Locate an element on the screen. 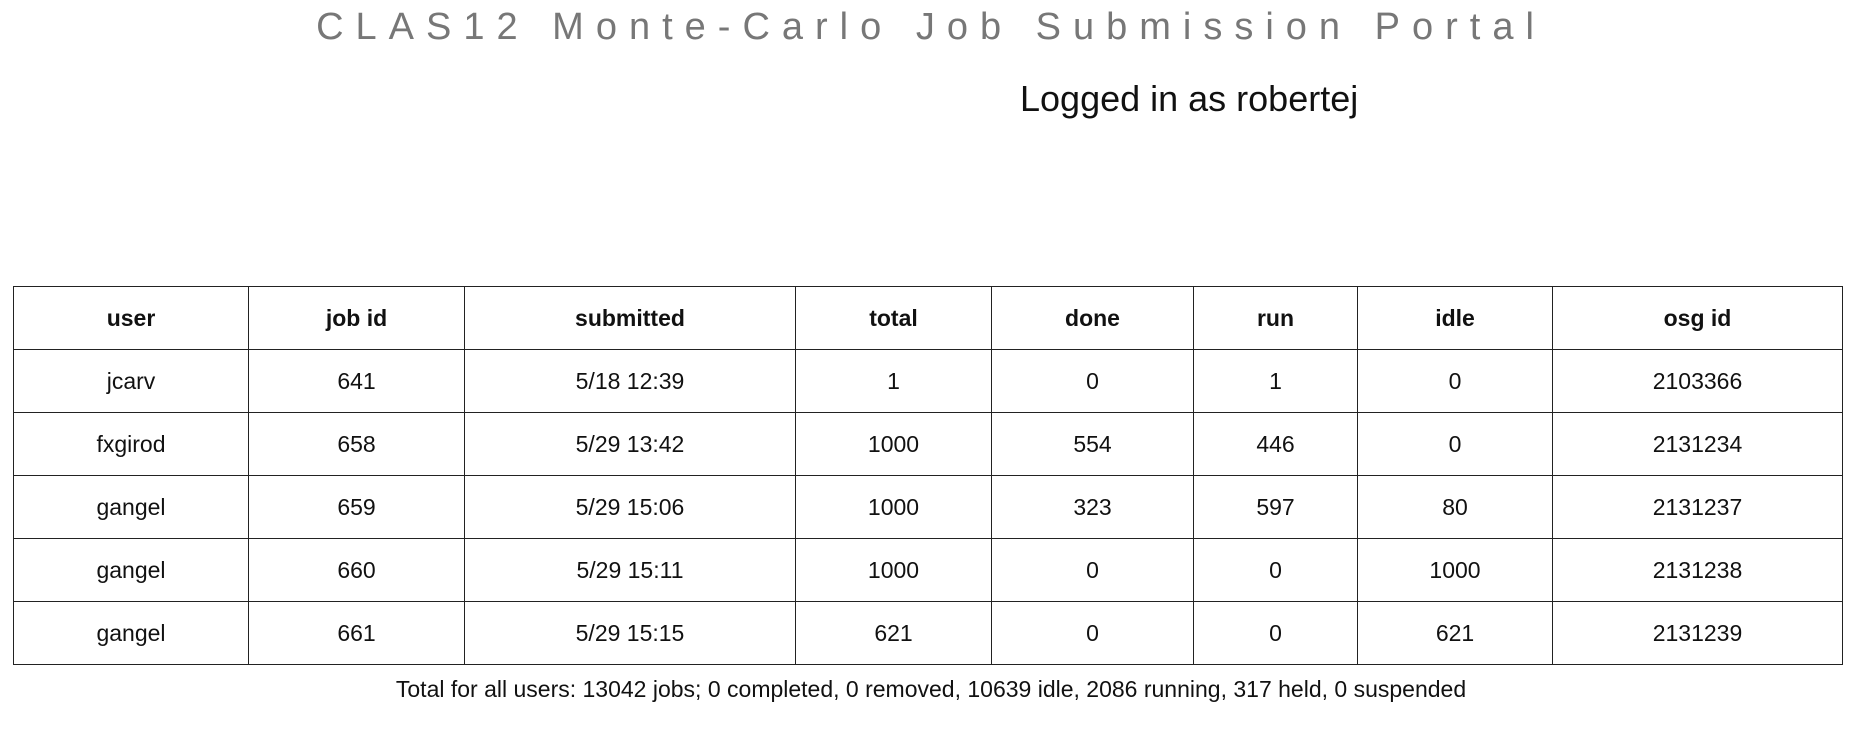 The image size is (1862, 744). page-title: CLAS12 Monte-Carlo Job Submission Portal is located at coordinates (931, 27).